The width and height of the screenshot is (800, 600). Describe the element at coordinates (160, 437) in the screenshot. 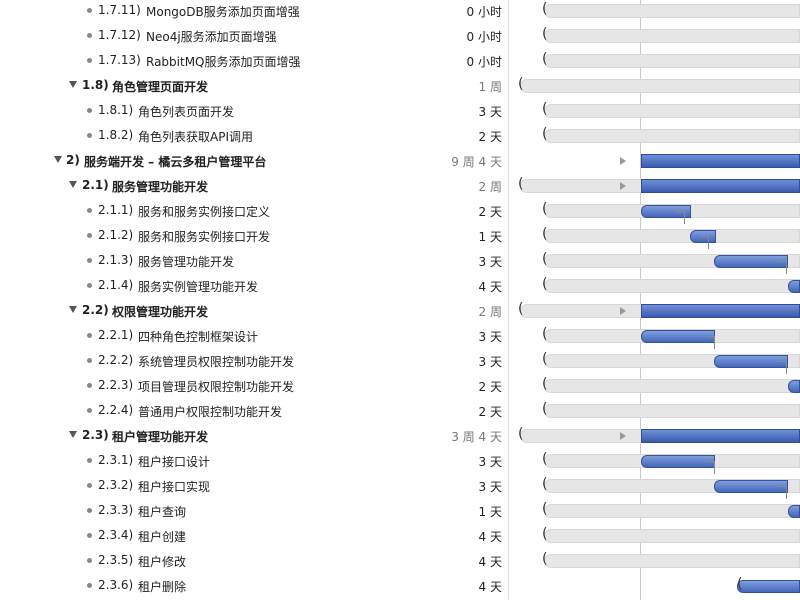

I see `task-title: 租户管理功能开发` at that location.